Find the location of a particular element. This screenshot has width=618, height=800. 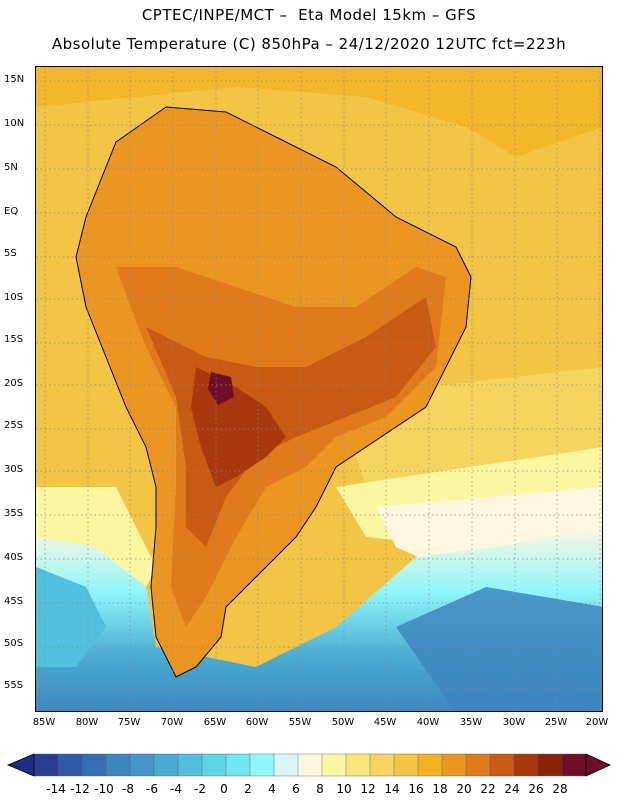

lon-label: 70W is located at coordinates (172, 722).